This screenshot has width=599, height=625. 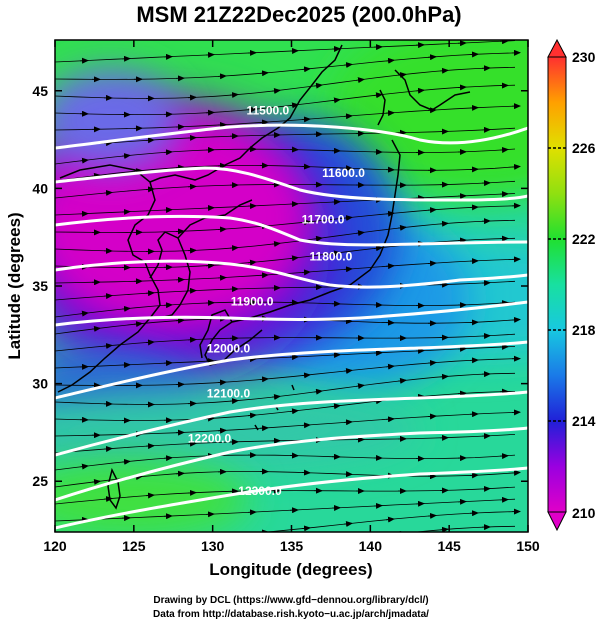 I want to click on y-tick-label: 35, so click(x=40, y=286).